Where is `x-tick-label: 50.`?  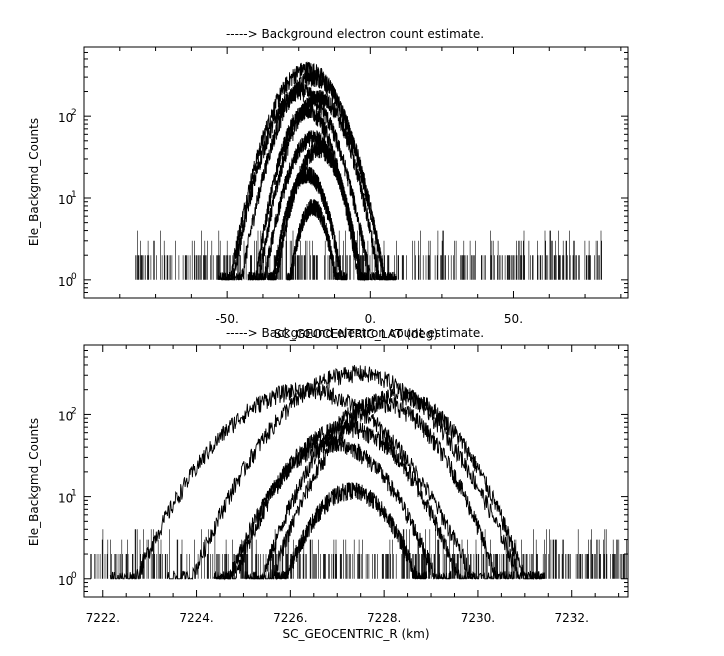 x-tick-label: 50. is located at coordinates (513, 319).